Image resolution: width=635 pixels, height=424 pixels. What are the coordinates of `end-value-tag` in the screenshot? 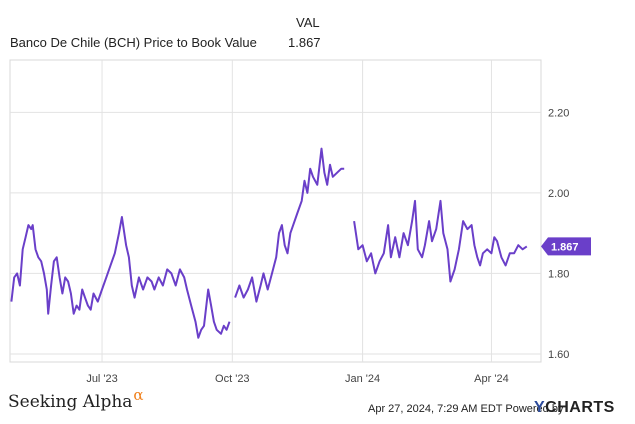 It's located at (566, 246).